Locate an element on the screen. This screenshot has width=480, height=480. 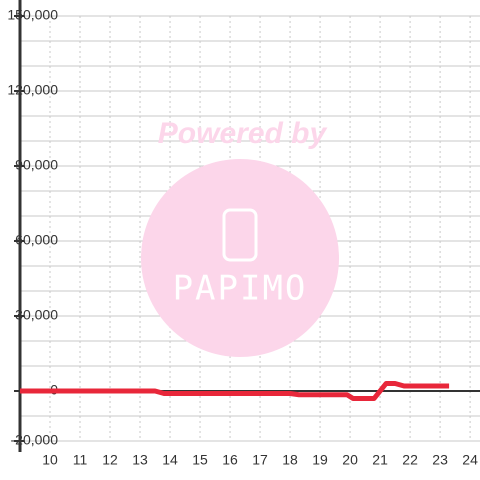
x-tick-label: 18 is located at coordinates (290, 460).